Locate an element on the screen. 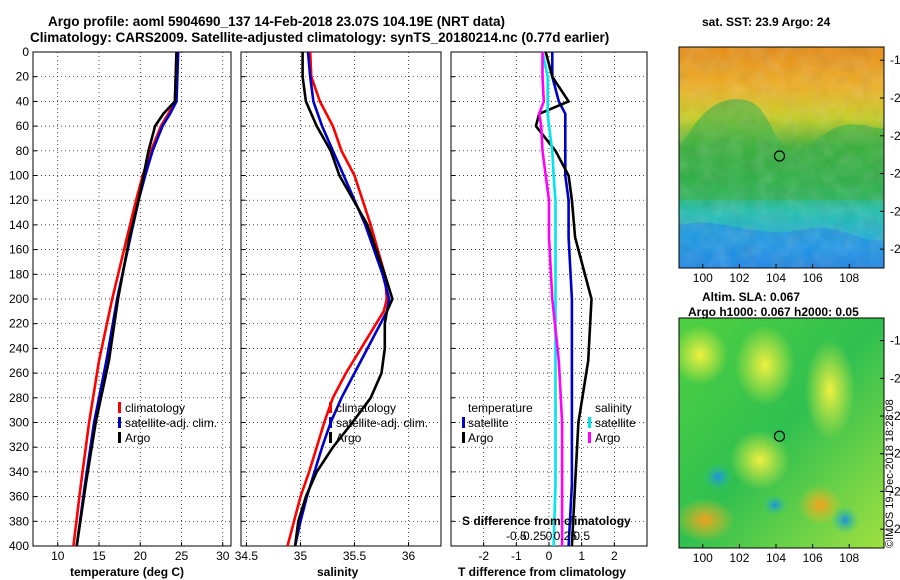 This screenshot has height=580, width=900. salinity-legend: climatology satellite-adj. clim. Argo is located at coordinates (378, 423).